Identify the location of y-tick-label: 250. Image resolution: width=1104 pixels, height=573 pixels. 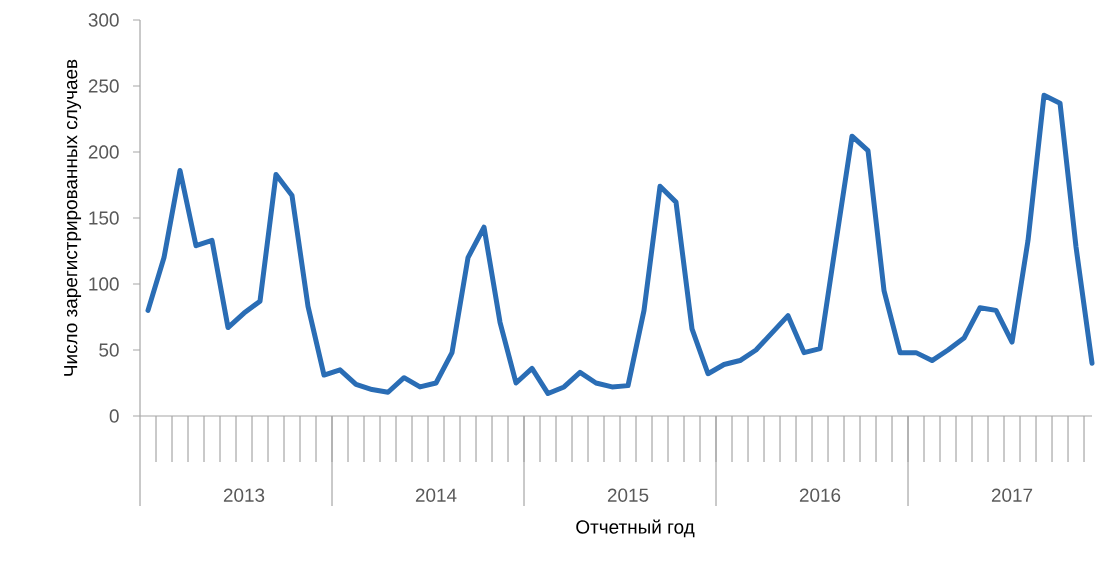
(103, 86).